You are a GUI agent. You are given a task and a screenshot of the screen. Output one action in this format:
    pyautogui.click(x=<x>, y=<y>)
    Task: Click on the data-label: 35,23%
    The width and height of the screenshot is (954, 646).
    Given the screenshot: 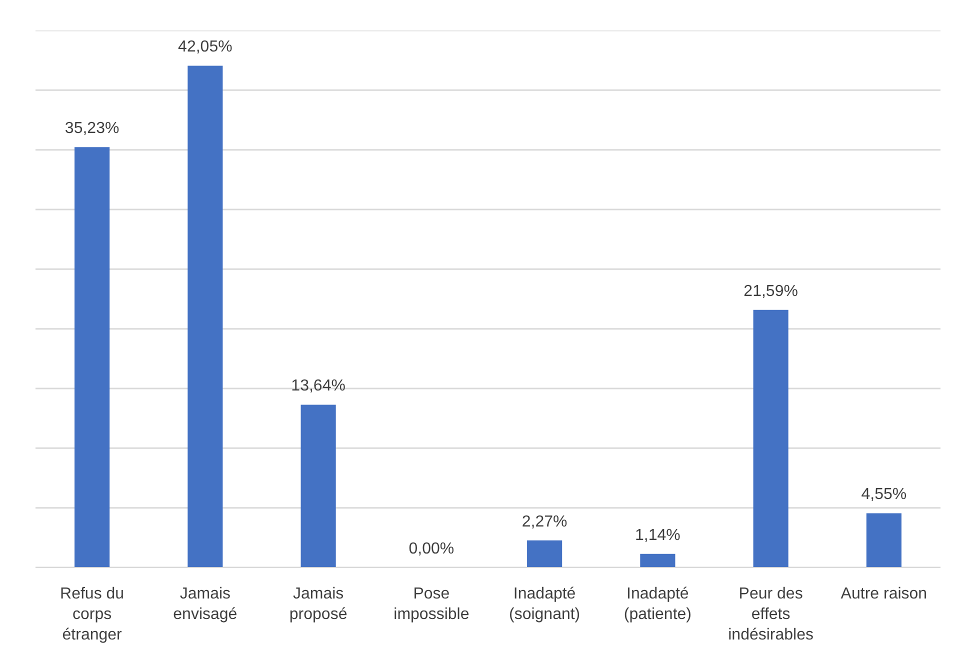 What is the action you would take?
    pyautogui.click(x=92, y=129)
    